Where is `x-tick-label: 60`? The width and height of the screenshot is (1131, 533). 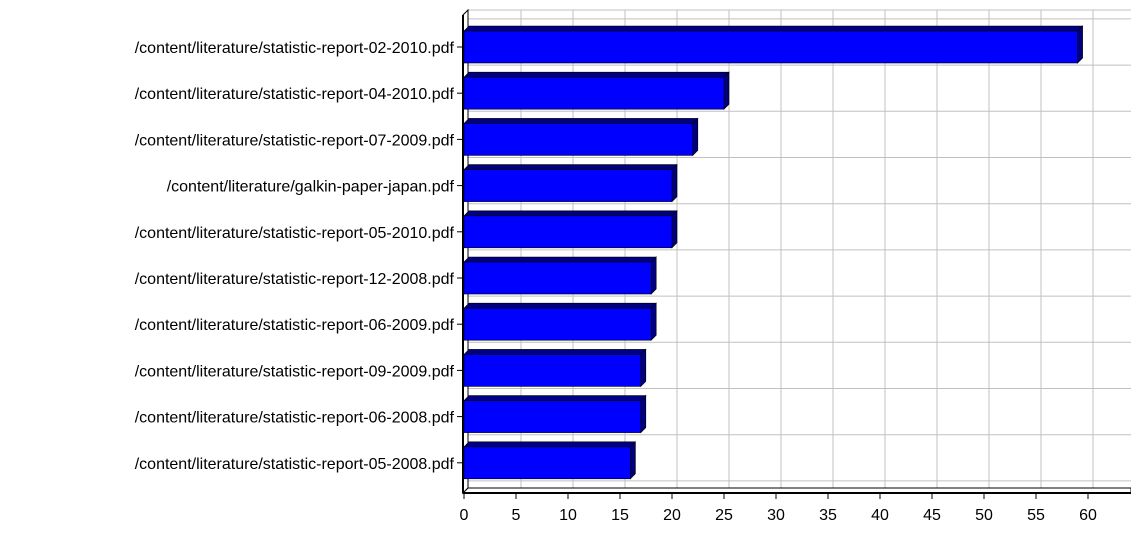 x-tick-label: 60 is located at coordinates (1088, 515).